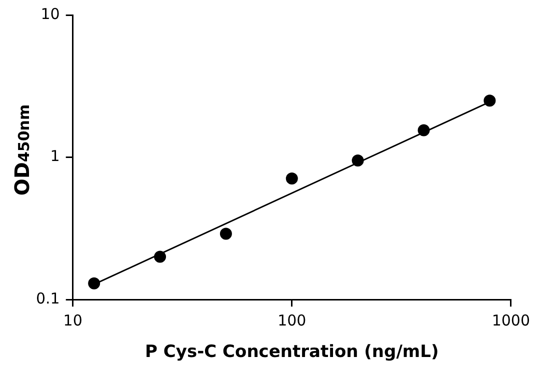 This screenshot has width=536, height=371. Describe the element at coordinates (72, 320) in the screenshot. I see `x-tick-label: 10` at that location.